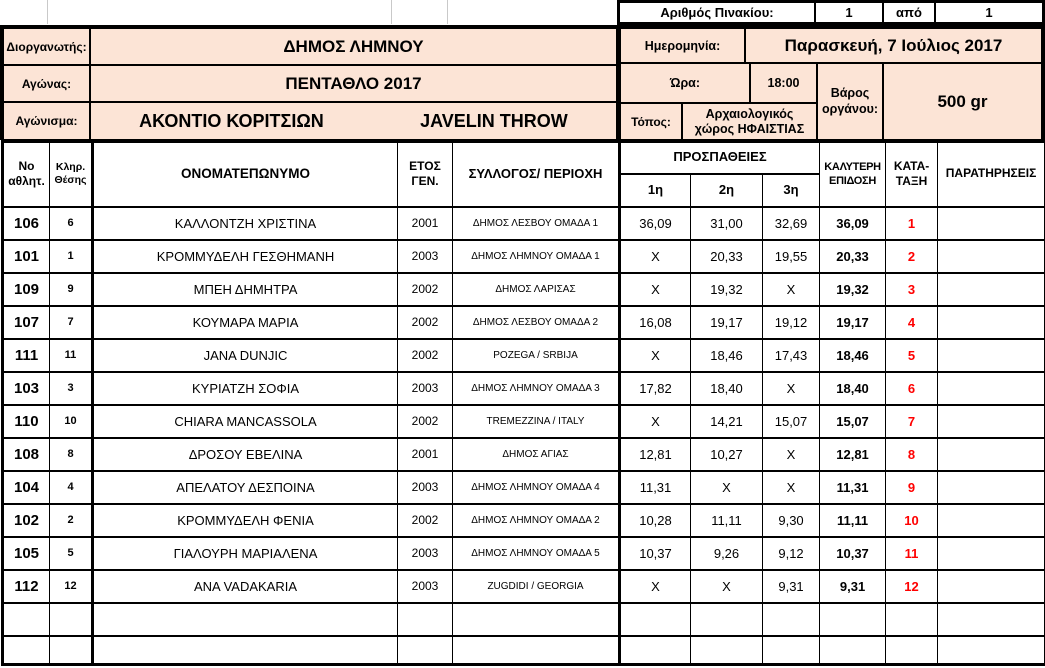 The width and height of the screenshot is (1045, 668). I want to click on athlete-name: ΜΠΕΗ ΔΗΜΗΤΡΑ, so click(244, 289).